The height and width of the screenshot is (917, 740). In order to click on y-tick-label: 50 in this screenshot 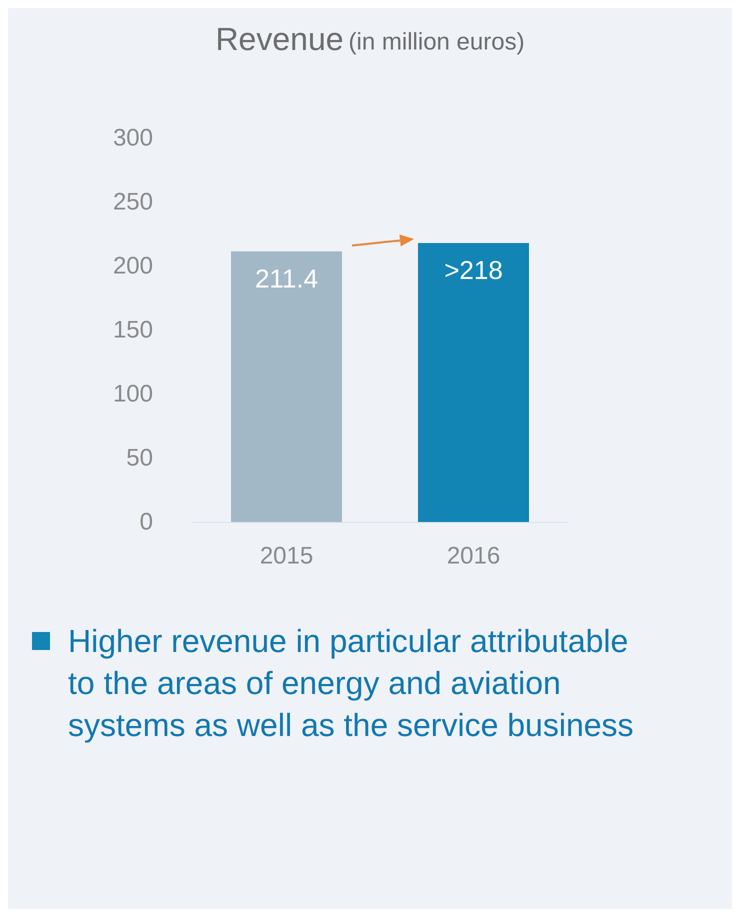, I will do `click(139, 458)`.